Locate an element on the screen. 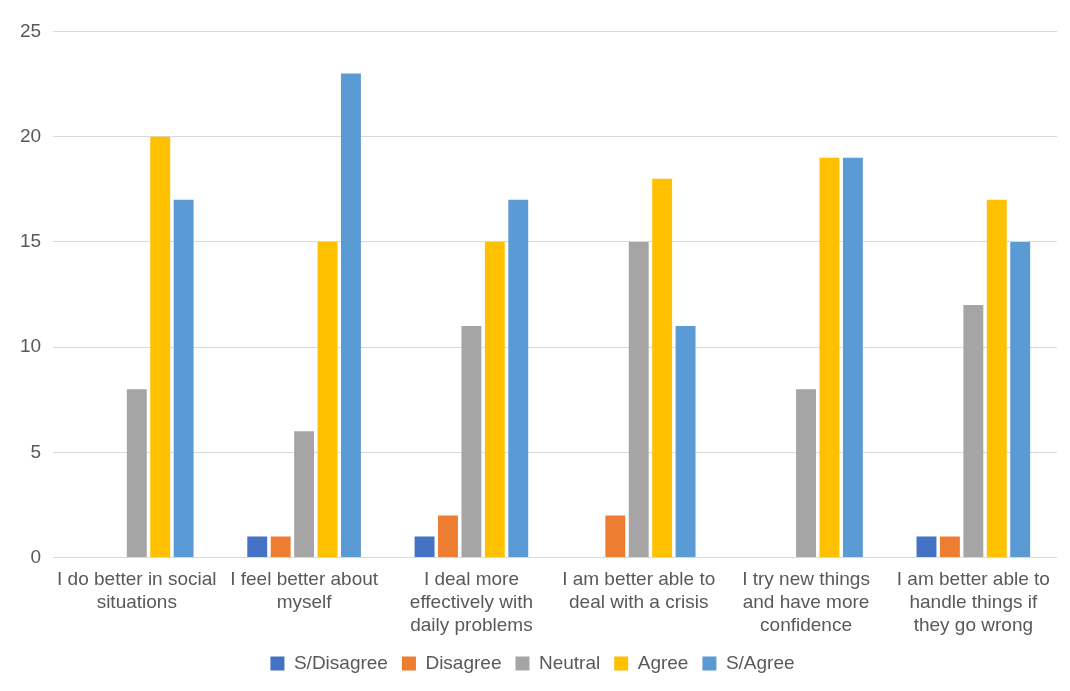  legend-label: Disagree is located at coordinates (463, 662).